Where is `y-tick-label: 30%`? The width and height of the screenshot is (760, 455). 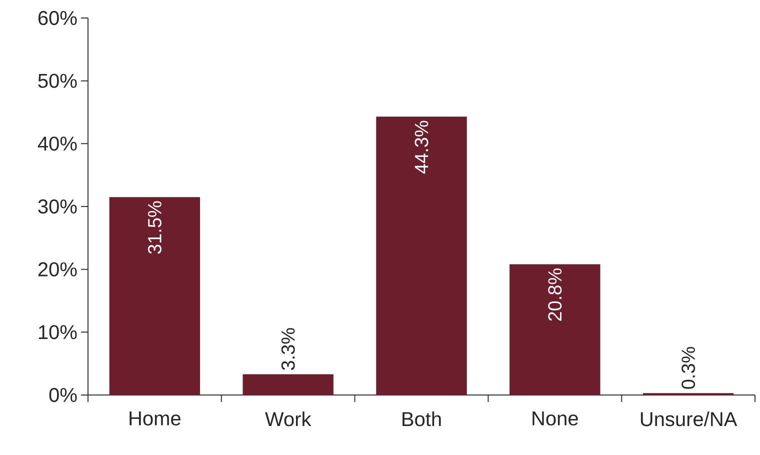
y-tick-label: 30% is located at coordinates (57, 206).